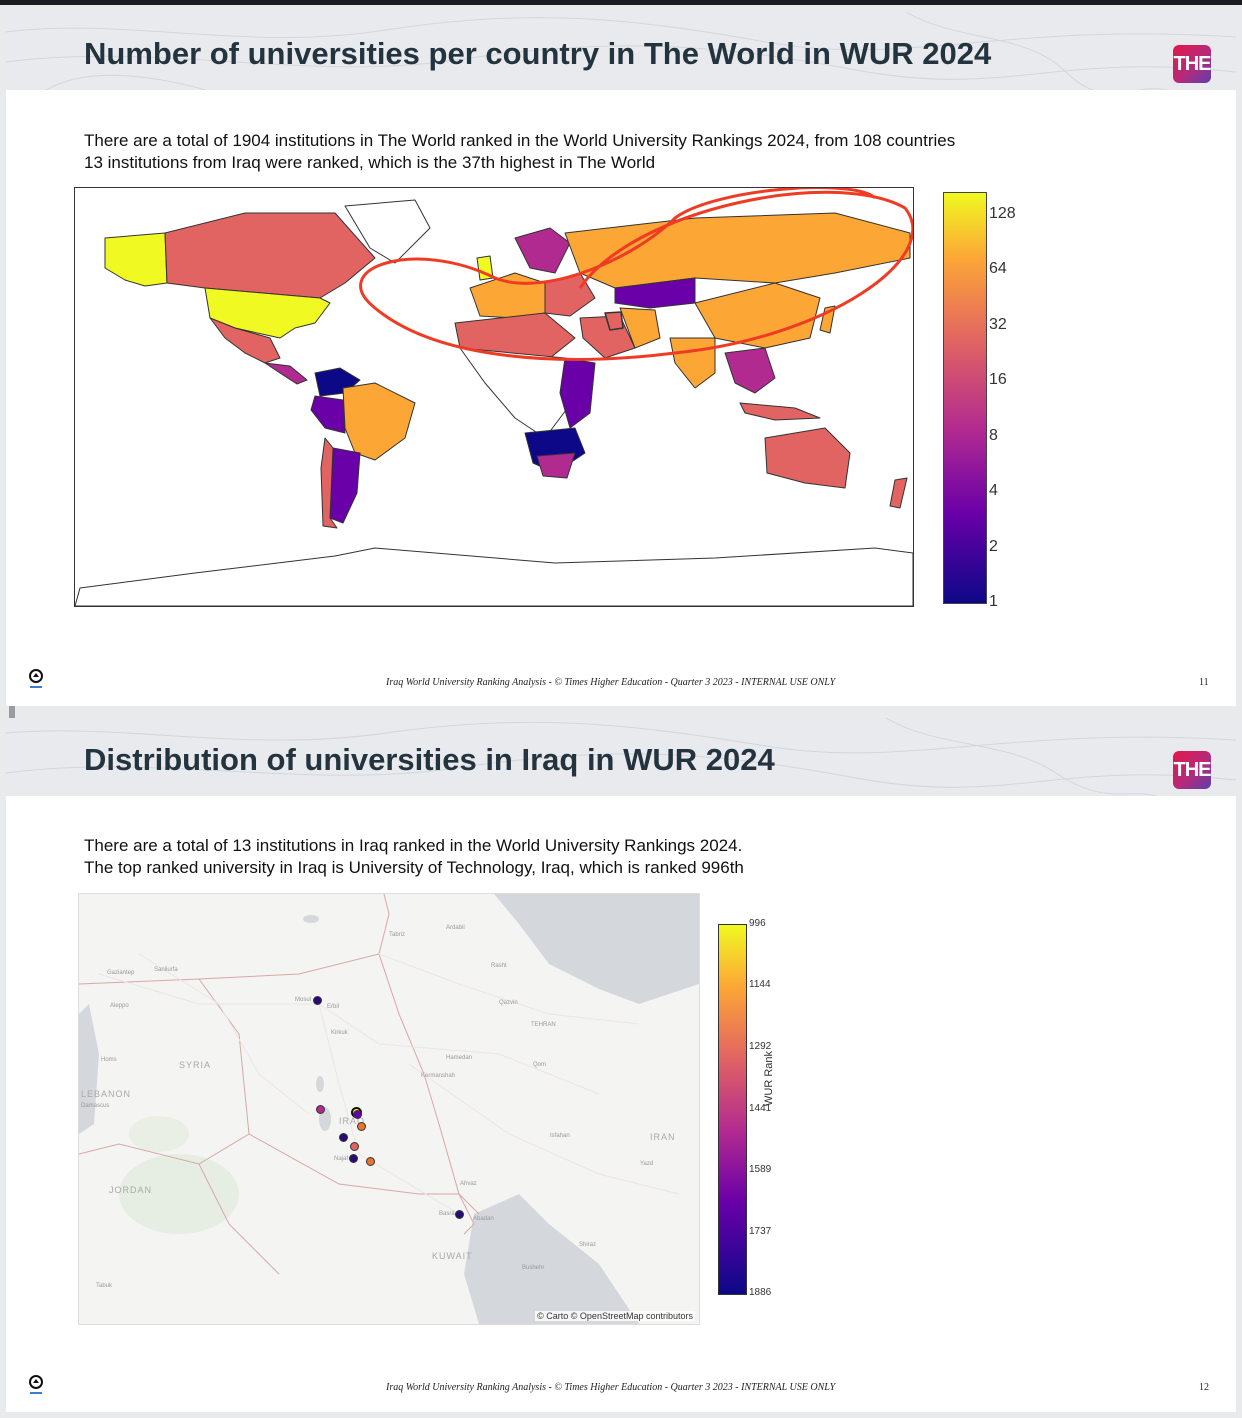 Image resolution: width=1242 pixels, height=1418 pixels. What do you see at coordinates (106, 1094) in the screenshot?
I see `country-label: LEBANON` at bounding box center [106, 1094].